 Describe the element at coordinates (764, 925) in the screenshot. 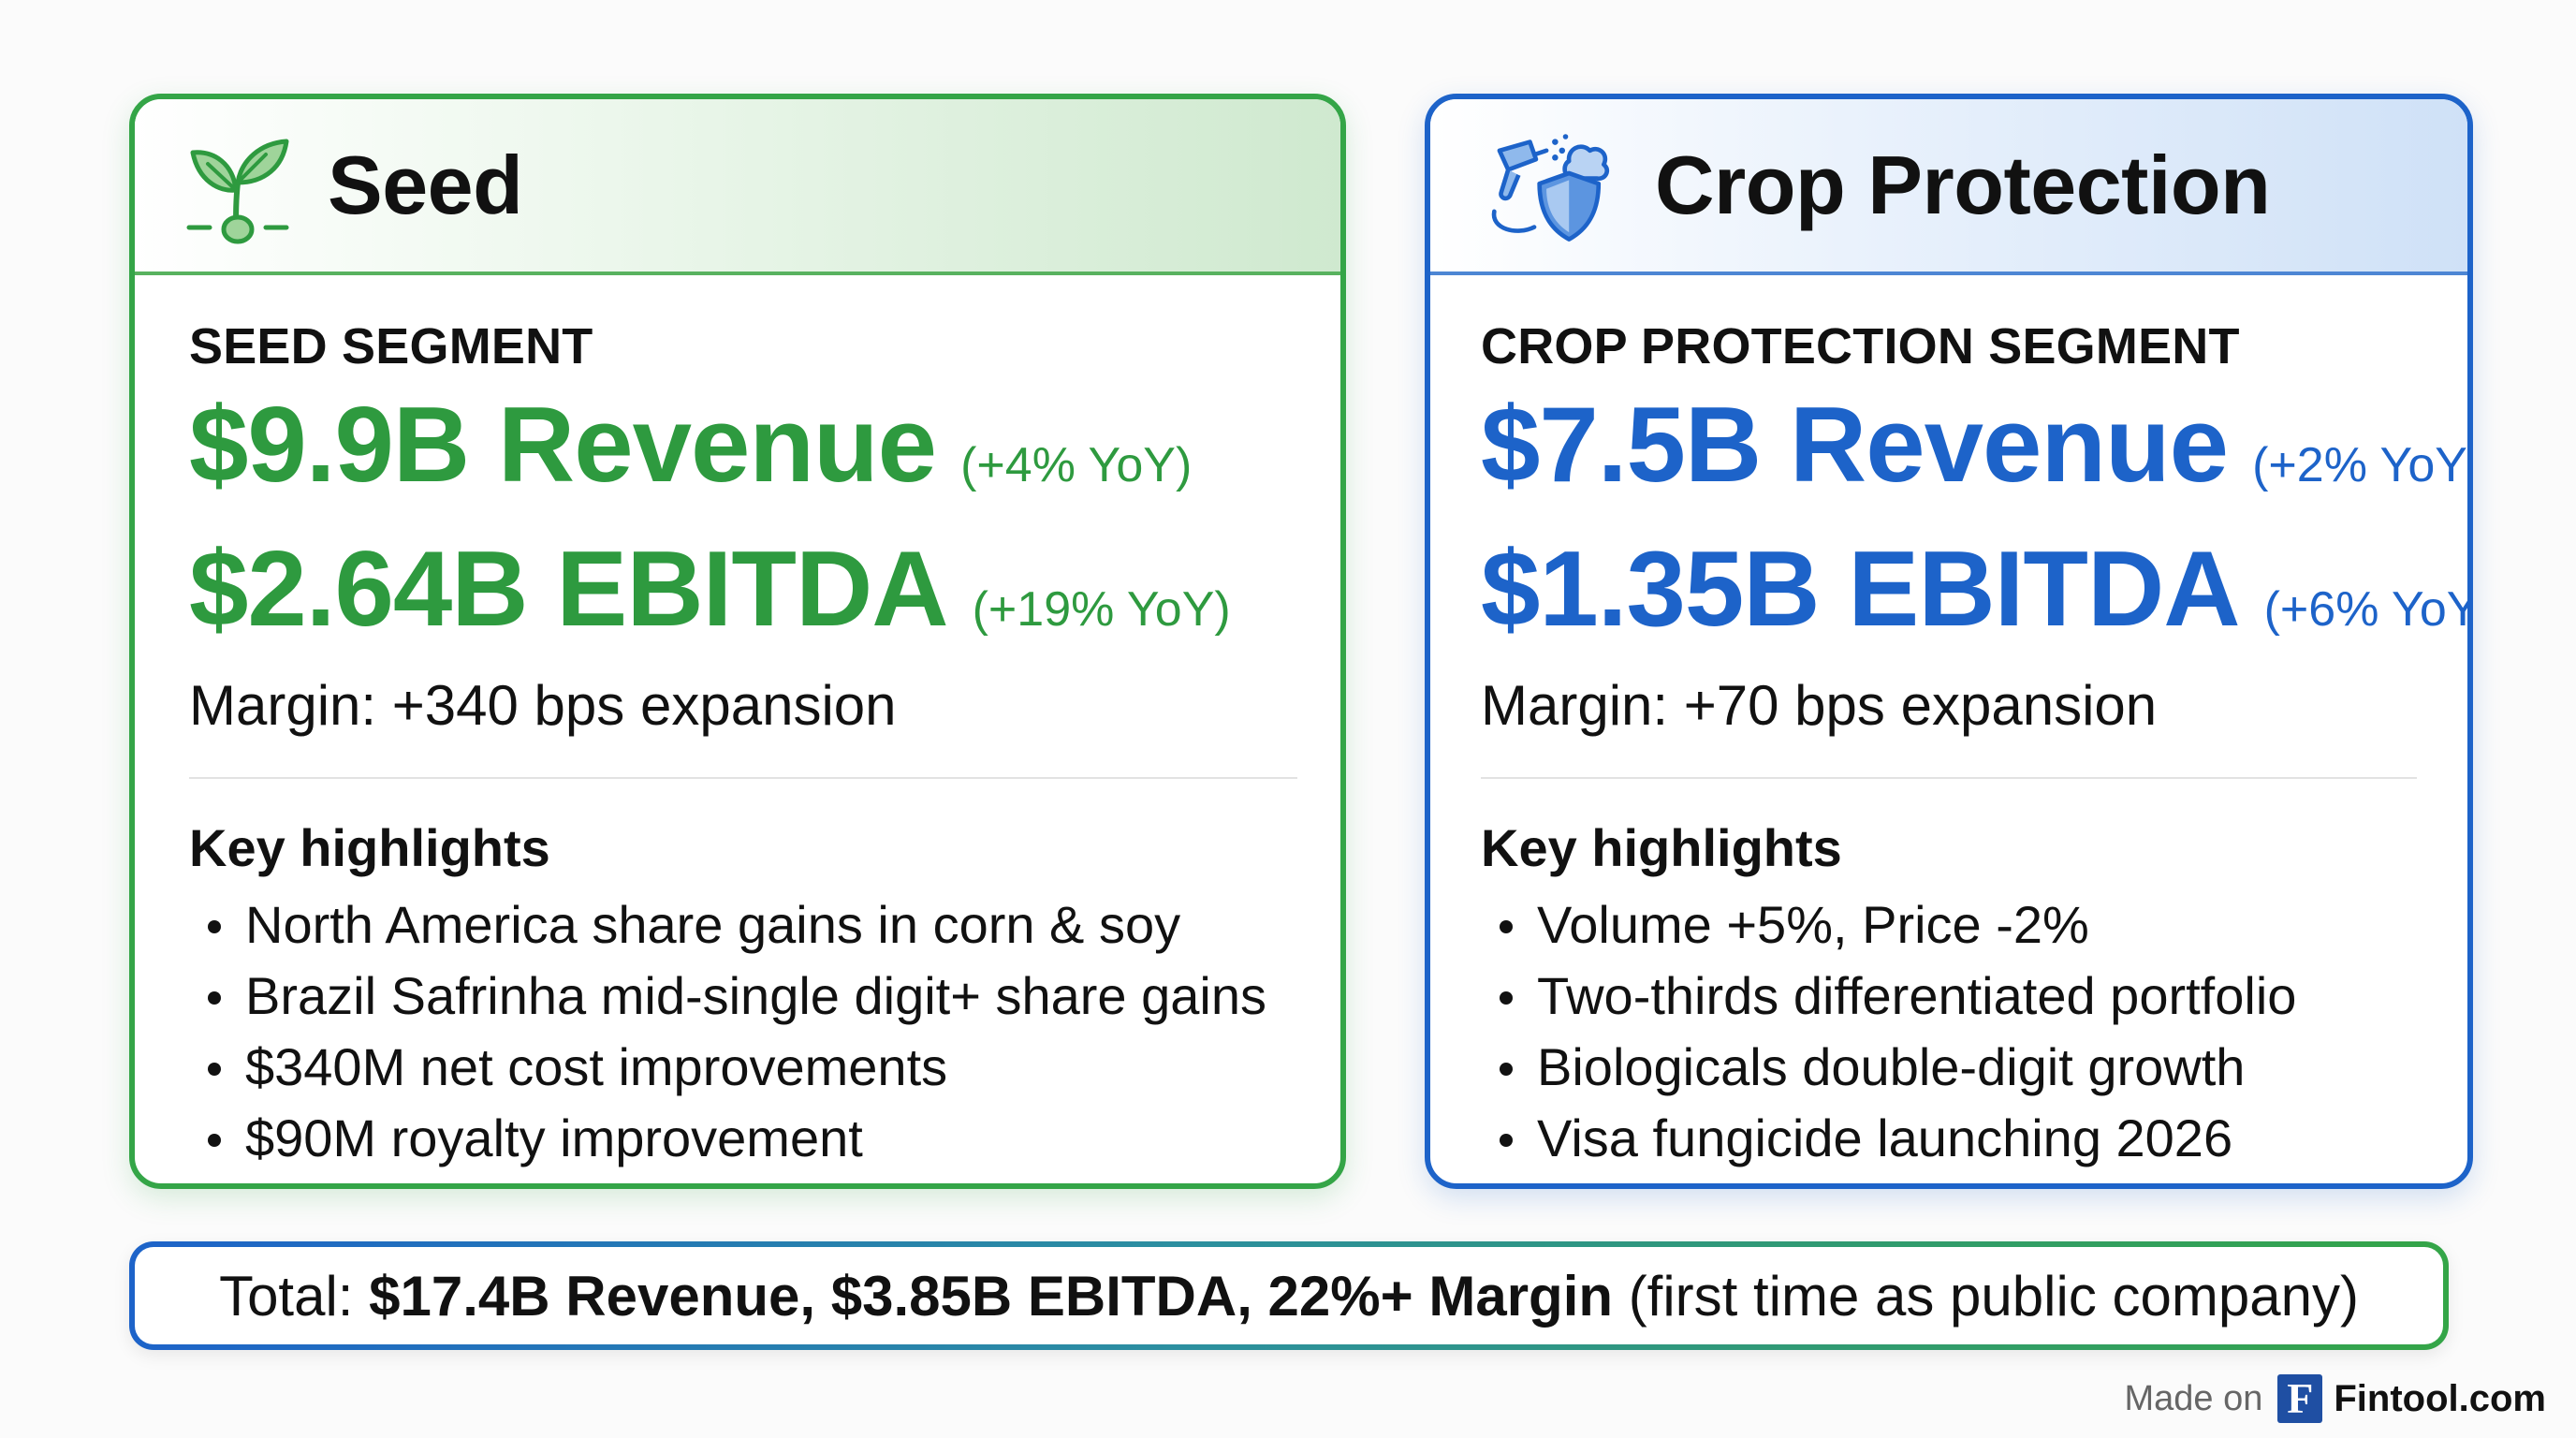

I see `highlight-item: North America share gains in corn & soy` at that location.